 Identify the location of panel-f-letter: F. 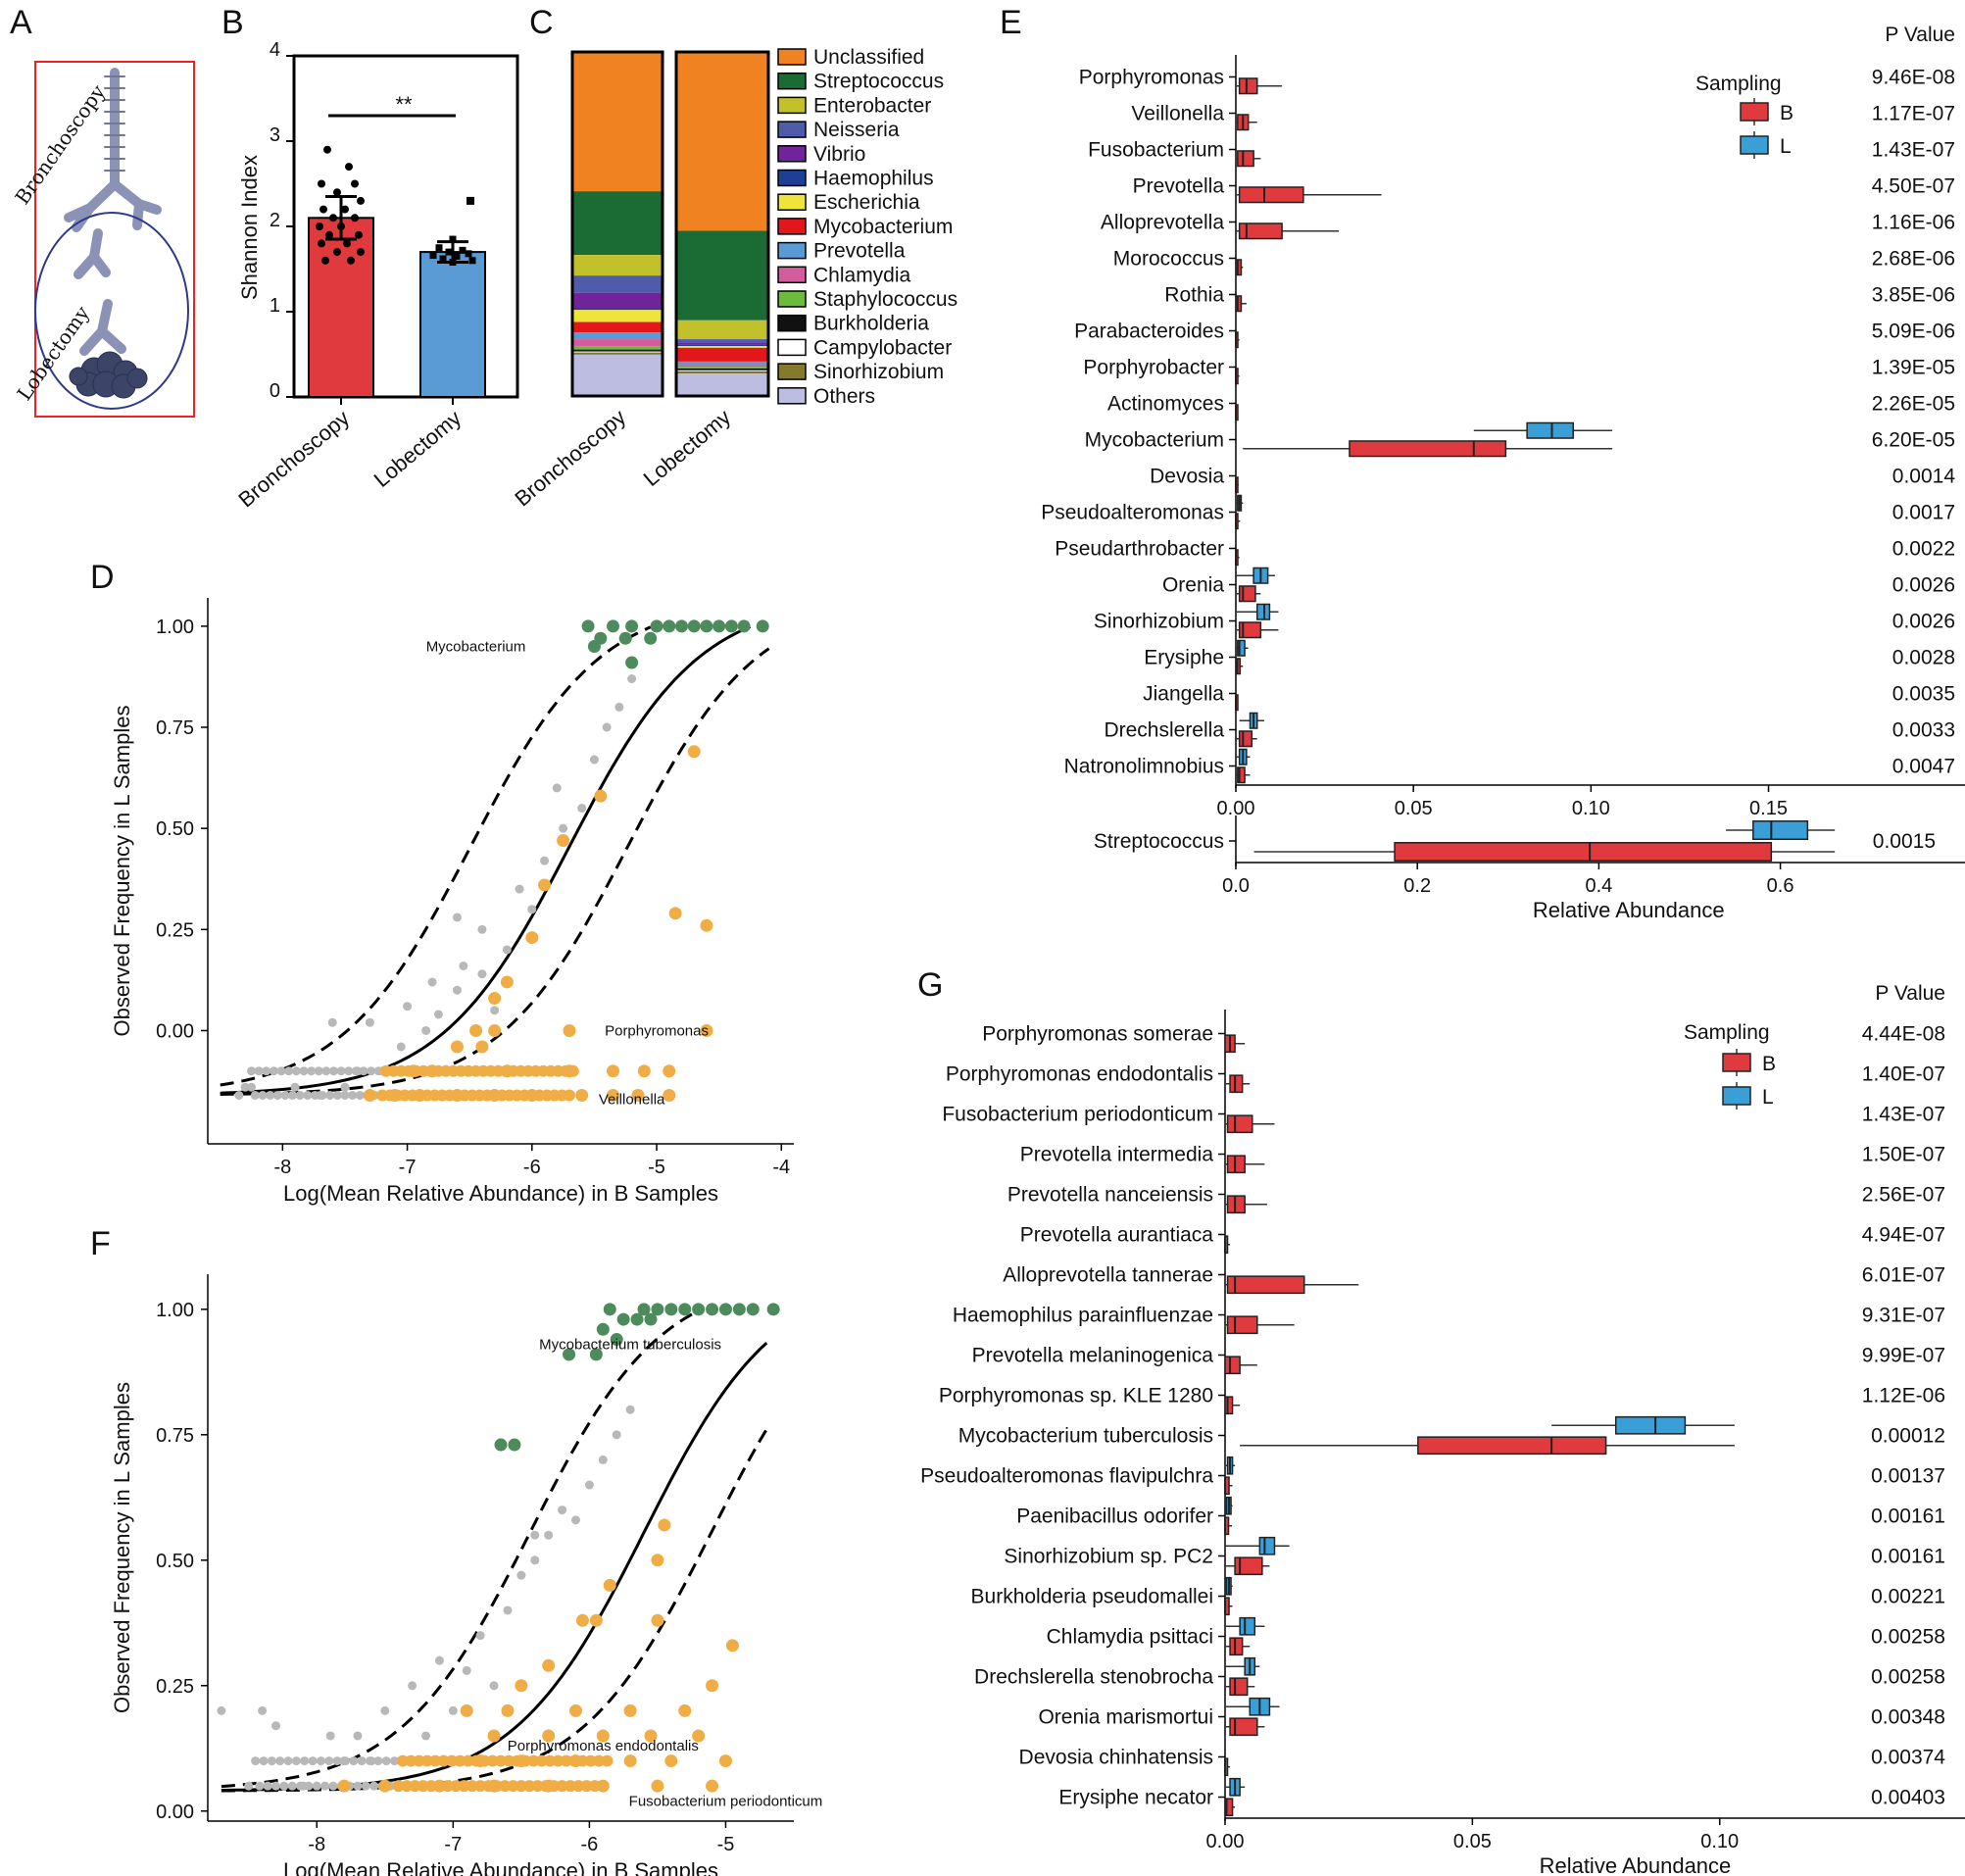
(100, 1243).